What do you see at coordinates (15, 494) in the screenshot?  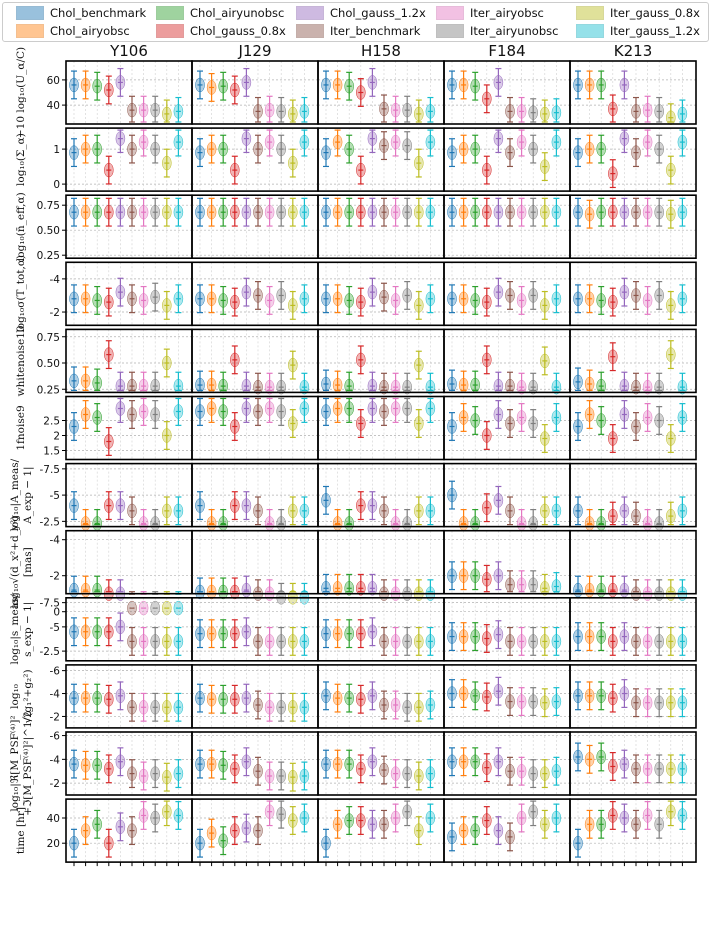 I see `row-ylabel: log₁₀|A_meas/` at bounding box center [15, 494].